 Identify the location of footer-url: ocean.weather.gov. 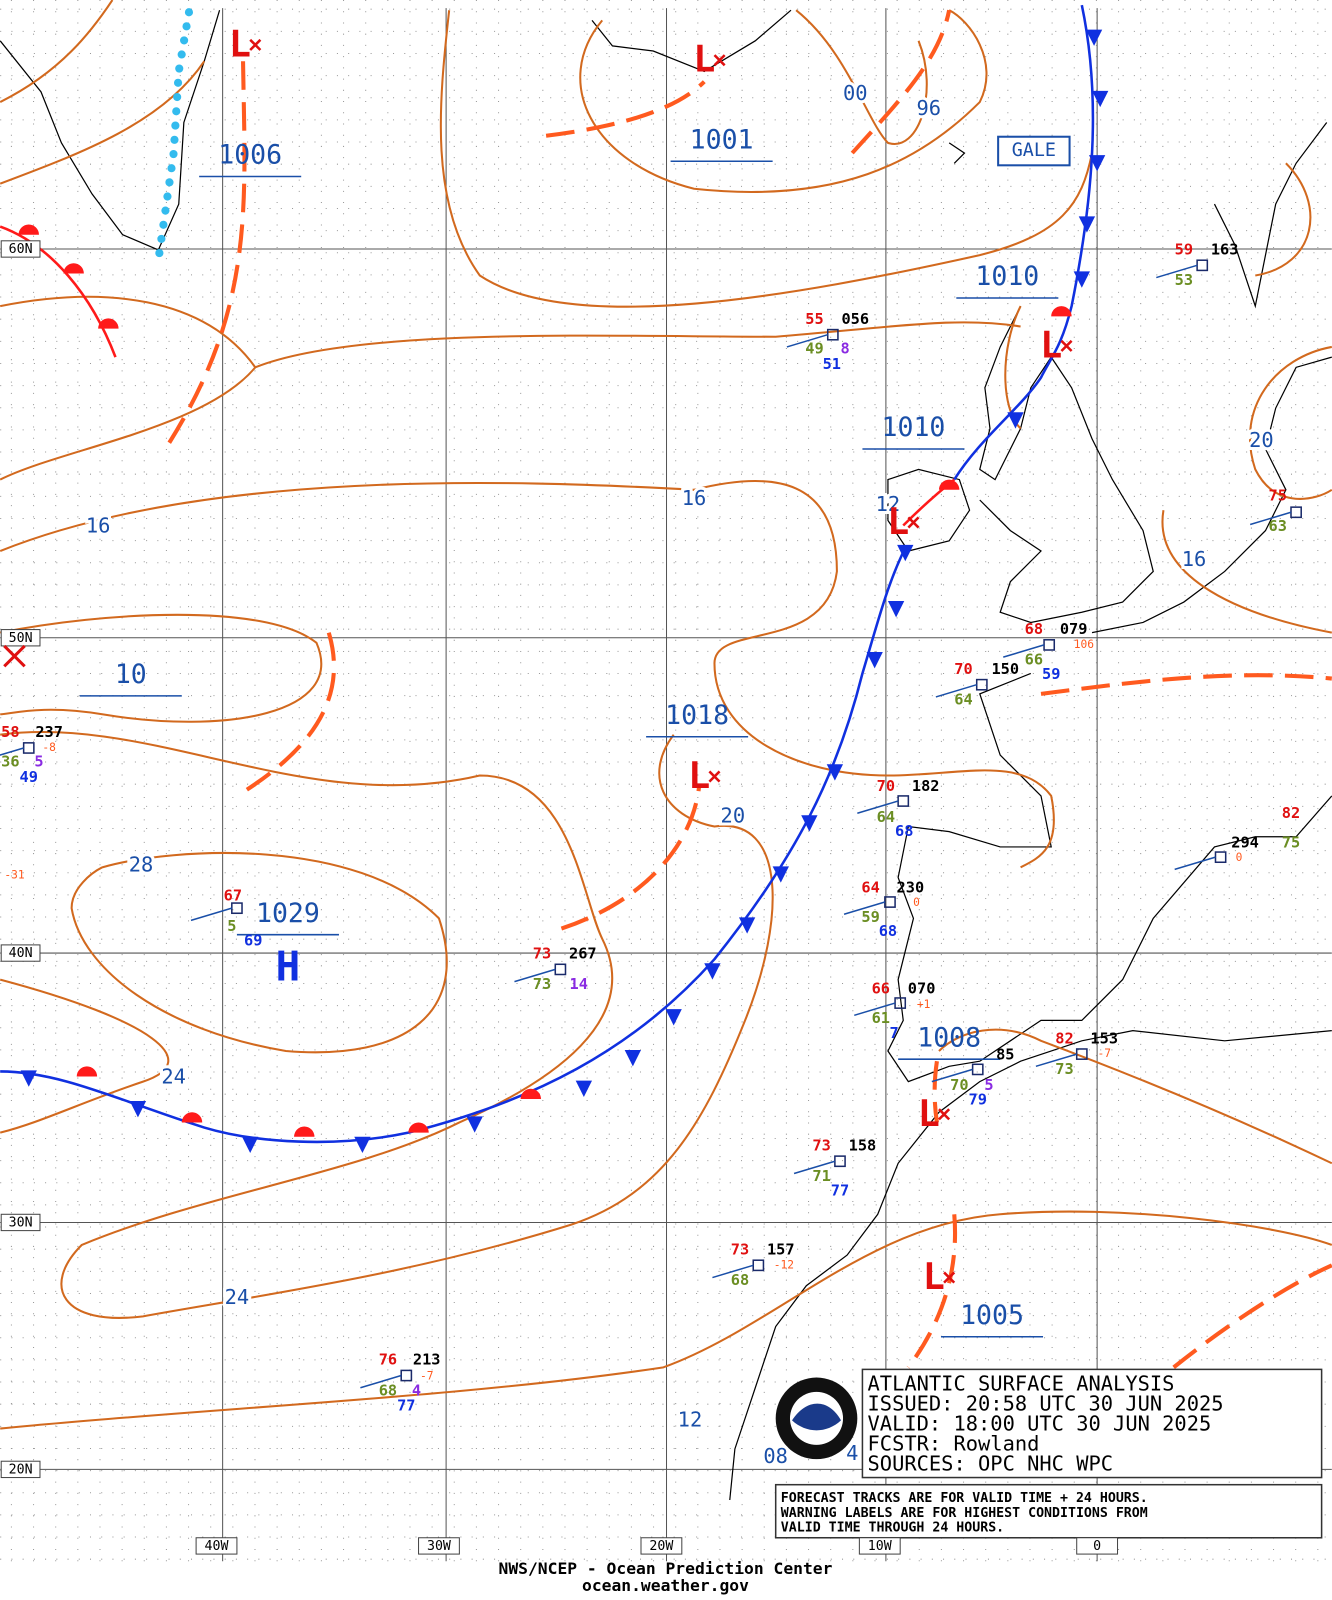
(665, 1585).